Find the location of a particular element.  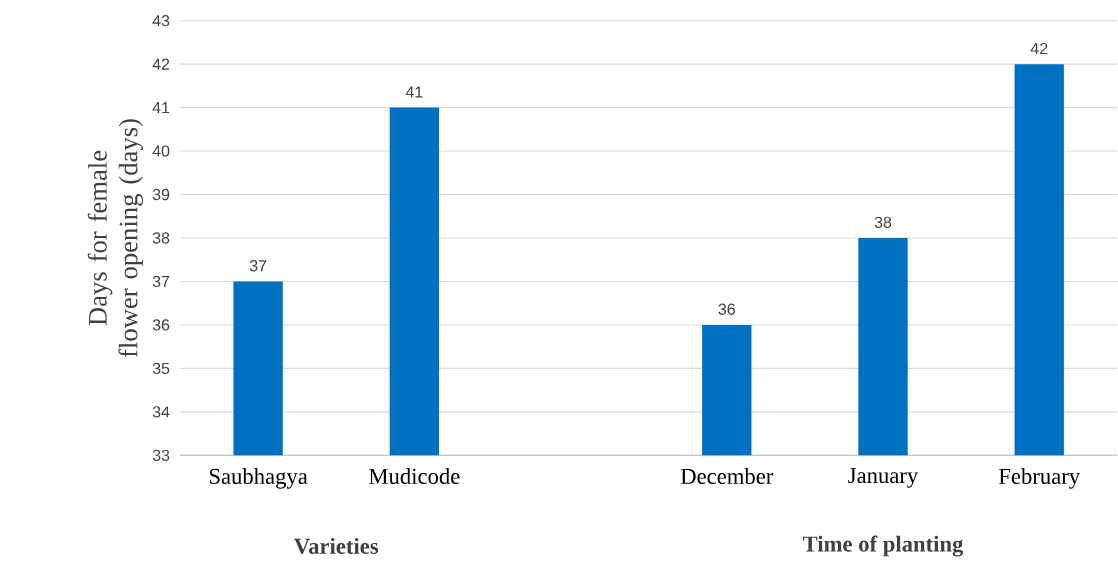

y-tick-label: 33 is located at coordinates (161, 455).